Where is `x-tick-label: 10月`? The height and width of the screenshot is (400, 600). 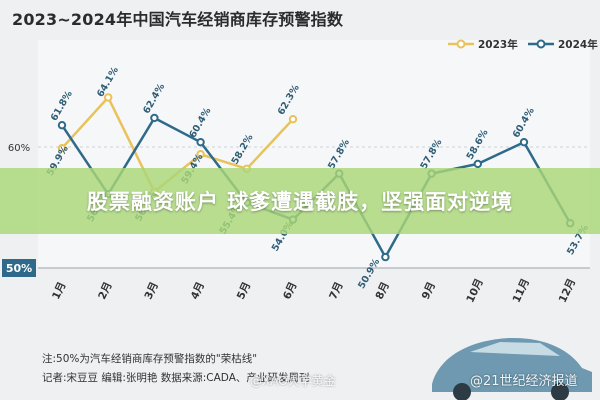
x-tick-label: 10月 is located at coordinates (474, 291).